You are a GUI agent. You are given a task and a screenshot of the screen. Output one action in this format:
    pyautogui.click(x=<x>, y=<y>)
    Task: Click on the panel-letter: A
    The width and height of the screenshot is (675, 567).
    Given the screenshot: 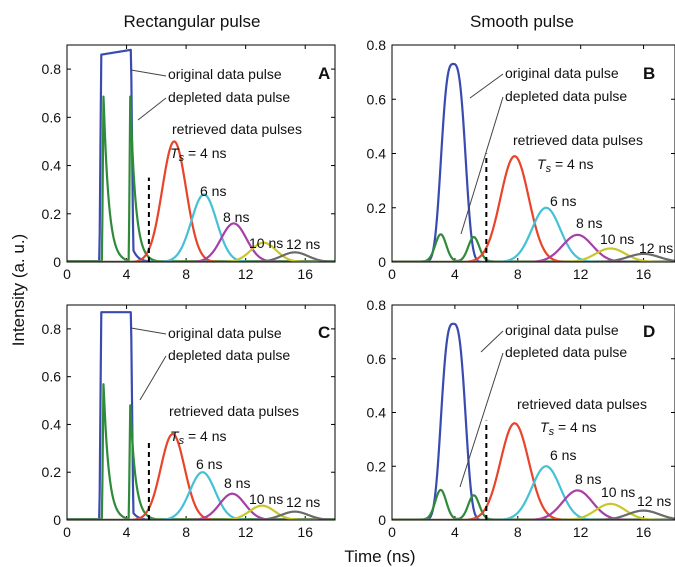 What is the action you would take?
    pyautogui.click(x=324, y=73)
    